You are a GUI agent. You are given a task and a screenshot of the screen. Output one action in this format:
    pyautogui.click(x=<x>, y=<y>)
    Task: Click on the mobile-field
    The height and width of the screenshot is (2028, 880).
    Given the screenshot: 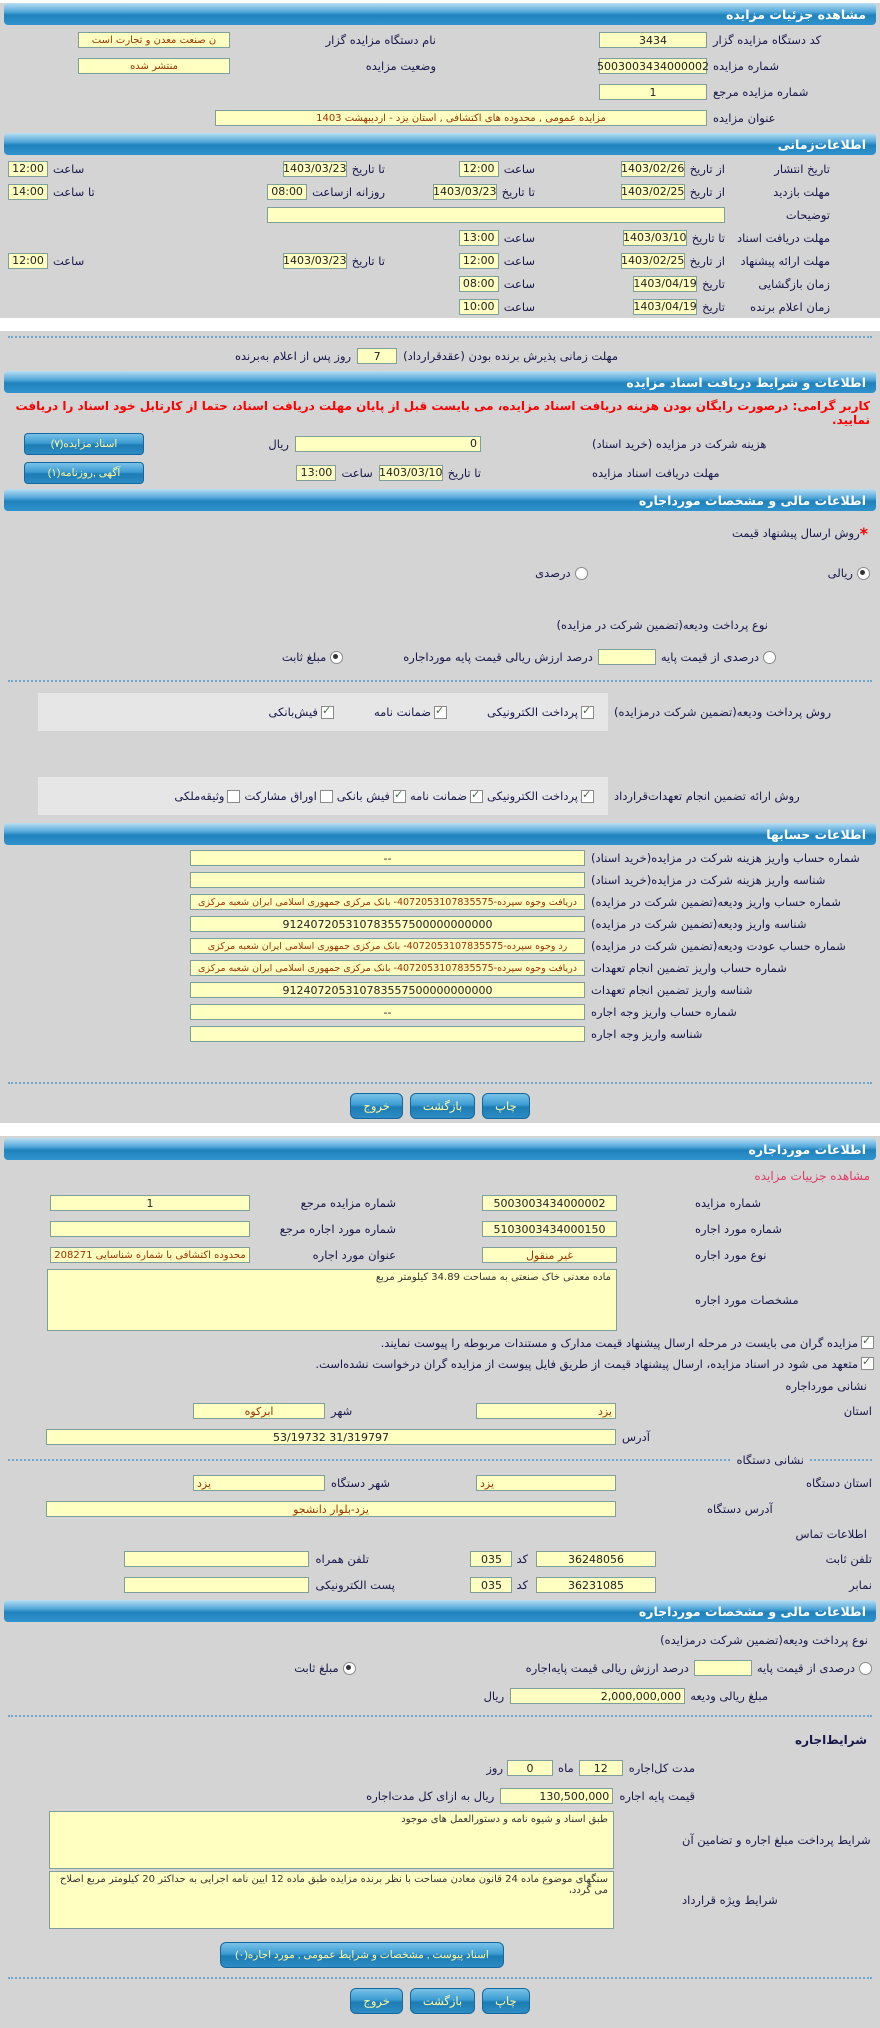 What is the action you would take?
    pyautogui.click(x=217, y=1559)
    